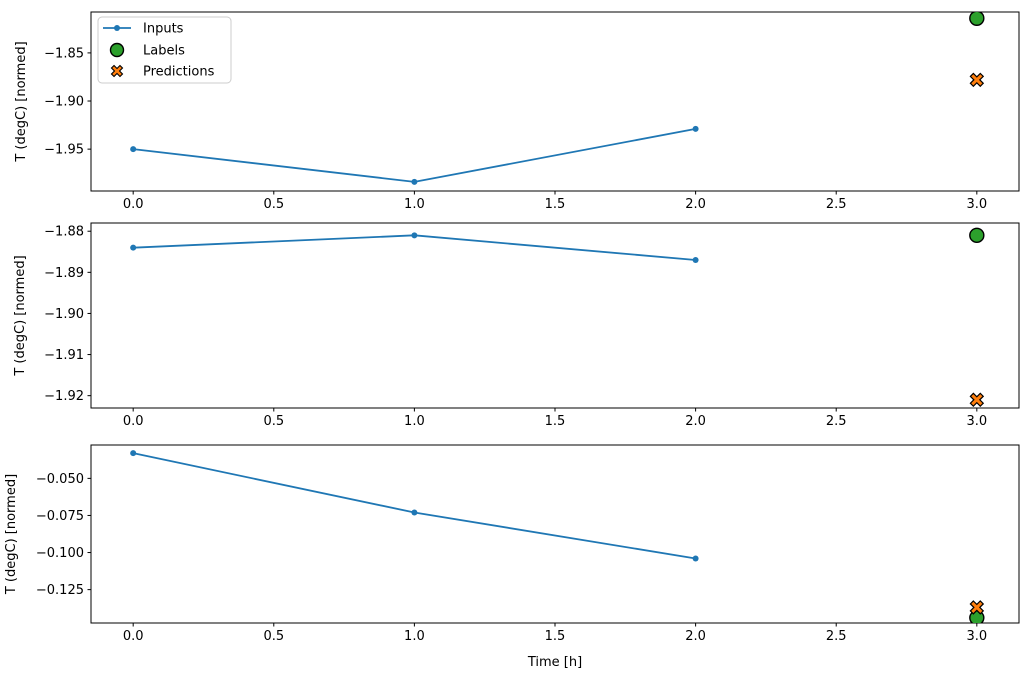 The height and width of the screenshot is (679, 1030). What do you see at coordinates (117, 71) in the screenshot?
I see `legend-x-sample` at bounding box center [117, 71].